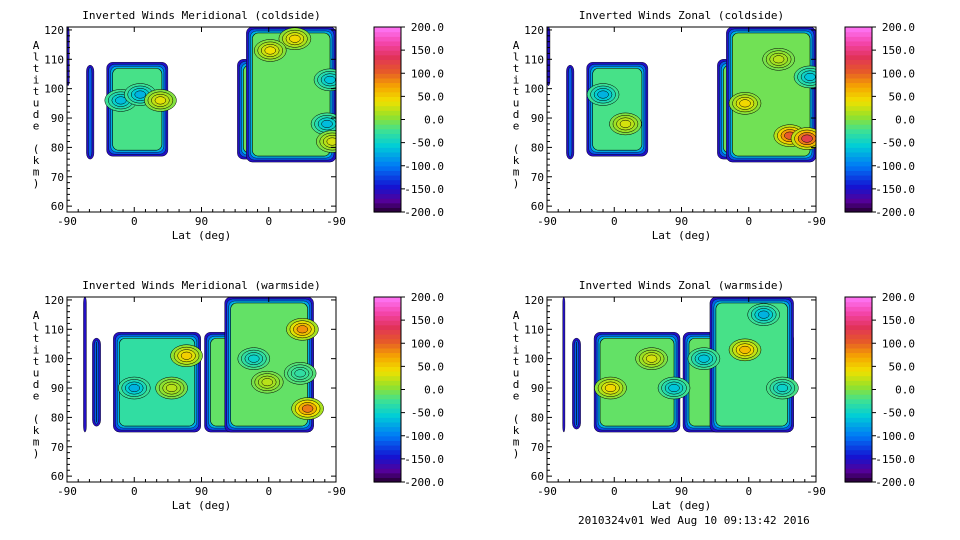 This screenshot has width=960, height=540. Describe the element at coordinates (905, 120) in the screenshot. I see `colorbar-tick-label: 0.0` at that location.